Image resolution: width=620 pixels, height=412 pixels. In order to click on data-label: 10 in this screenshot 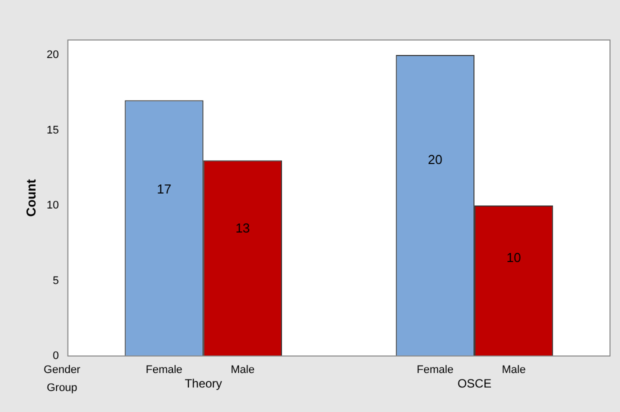, I will do `click(513, 257)`.